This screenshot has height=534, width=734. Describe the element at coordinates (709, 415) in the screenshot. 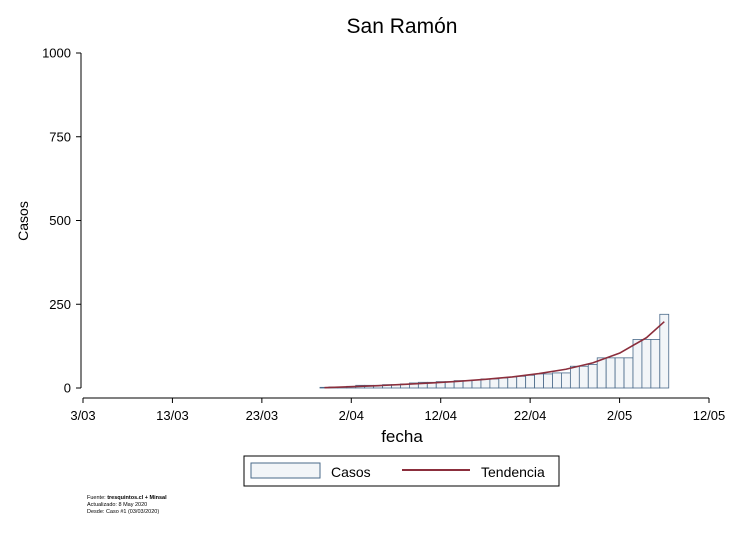

I see `x-tick-label-7: 12/05` at that location.